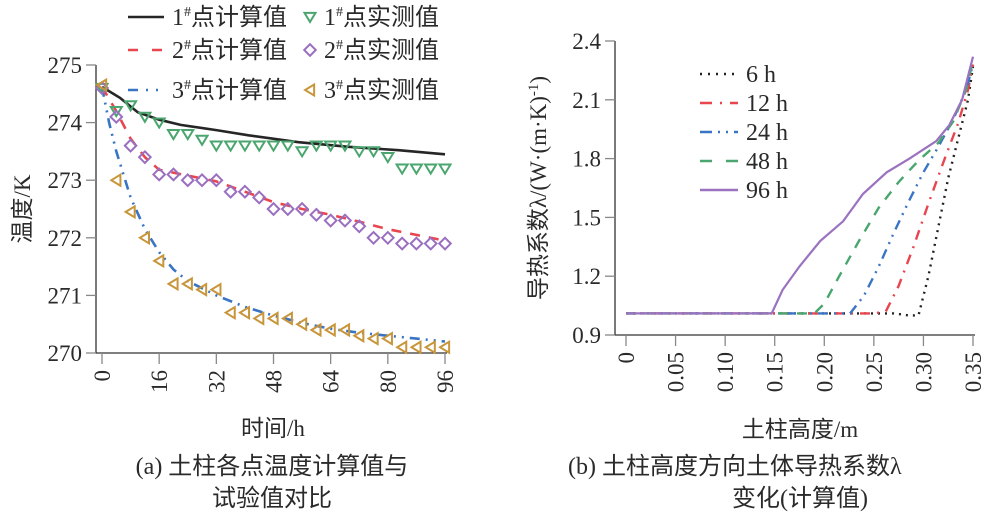 Image resolution: width=992 pixels, height=520 pixels. What do you see at coordinates (767, 104) in the screenshot?
I see `panel-b-legend-label: 12 h` at bounding box center [767, 104].